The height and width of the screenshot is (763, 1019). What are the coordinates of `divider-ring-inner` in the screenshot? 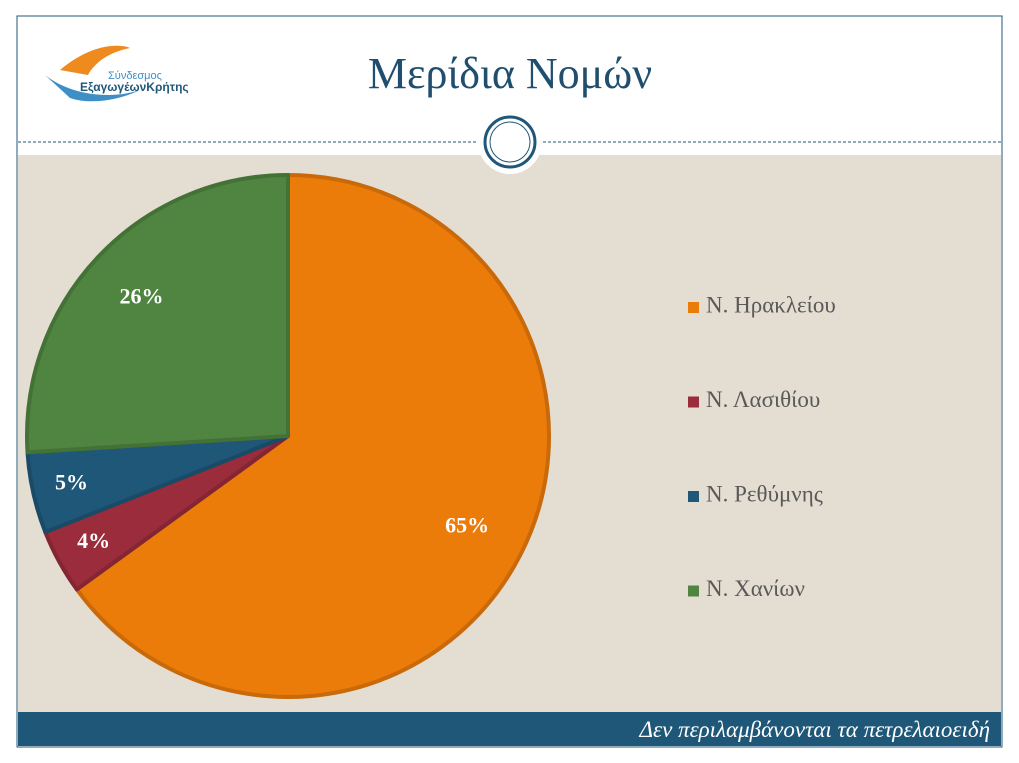 It's located at (510, 142).